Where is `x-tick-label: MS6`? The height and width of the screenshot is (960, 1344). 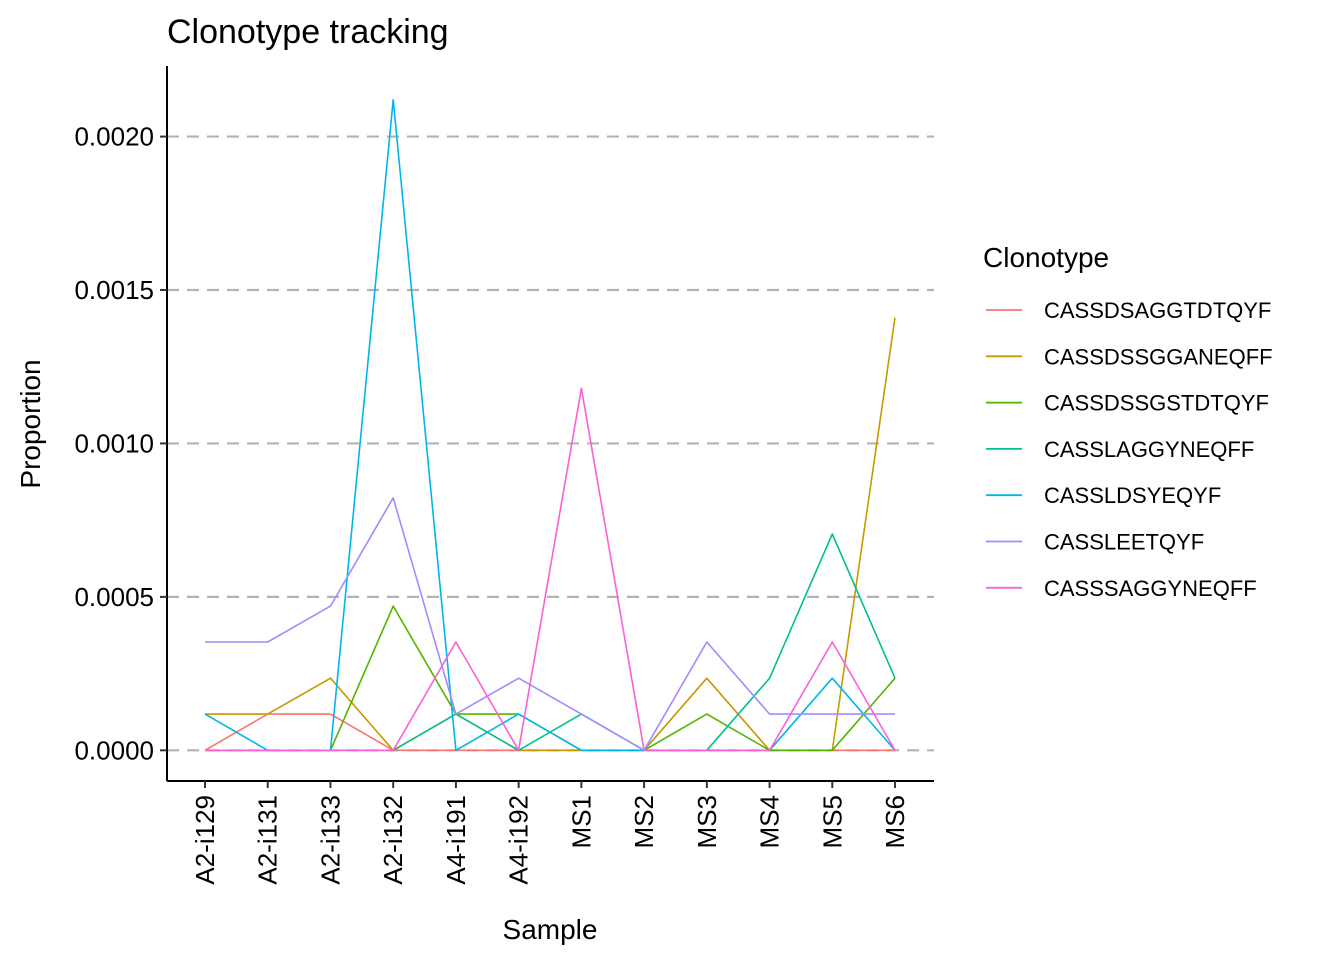 x-tick-label: MS6 is located at coordinates (895, 821).